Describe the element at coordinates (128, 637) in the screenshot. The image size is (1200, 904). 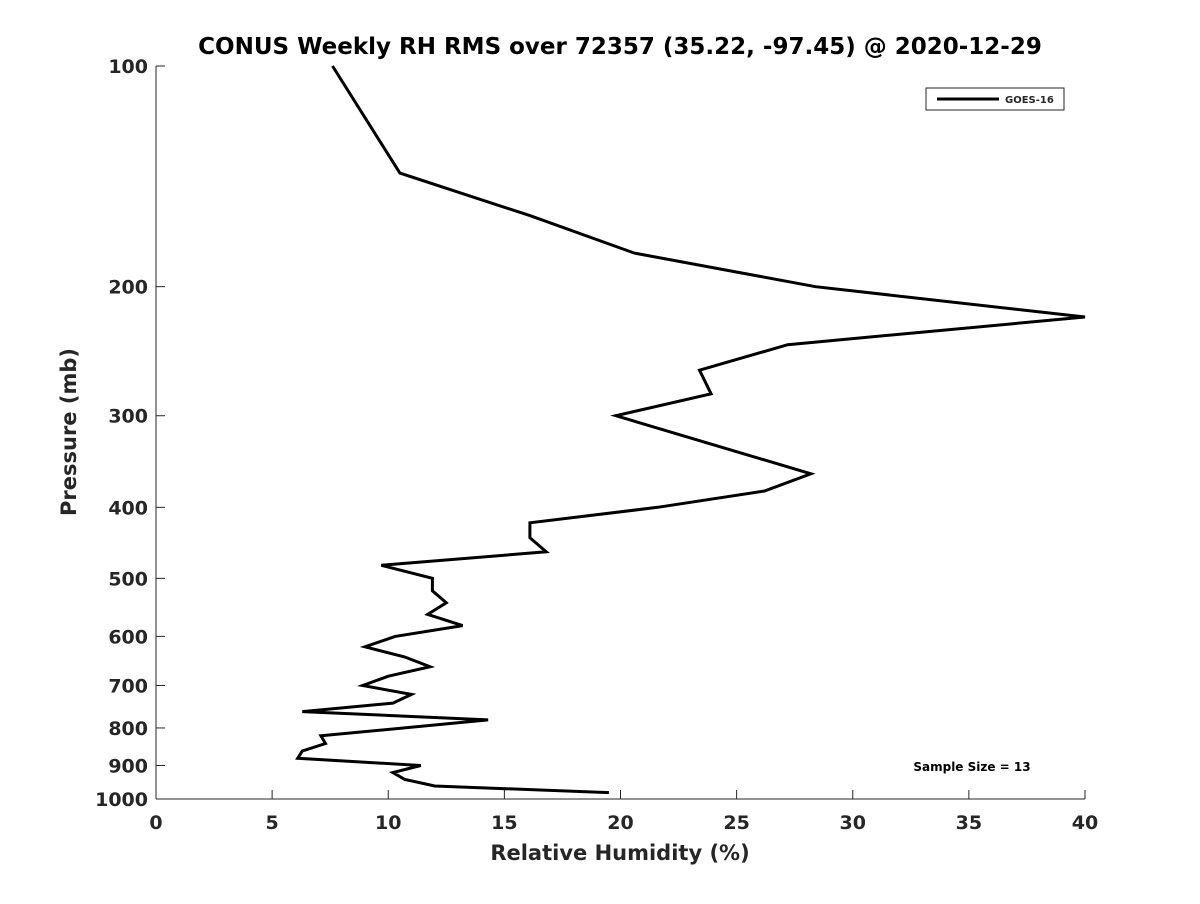
I see `y-tick-label: 600` at that location.